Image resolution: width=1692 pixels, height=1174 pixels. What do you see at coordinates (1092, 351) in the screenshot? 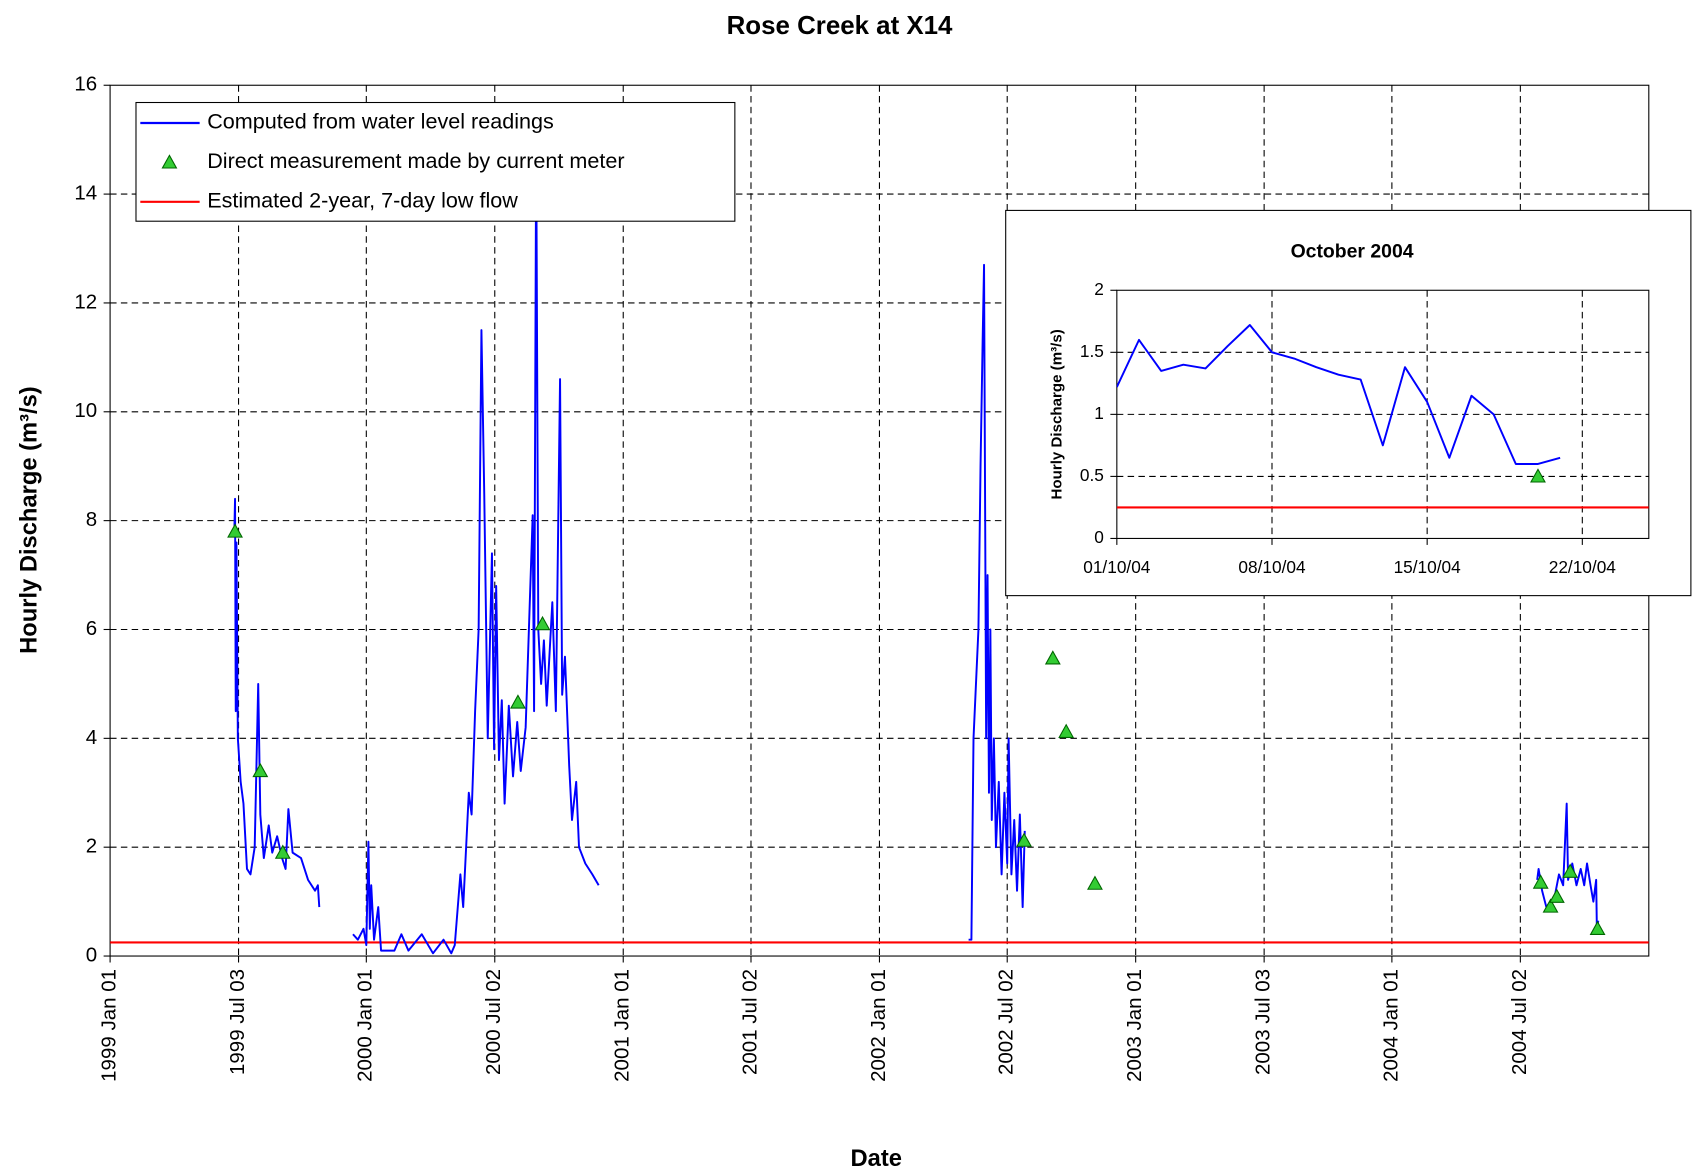
I see `y-tick-label: 1.5` at bounding box center [1092, 351].